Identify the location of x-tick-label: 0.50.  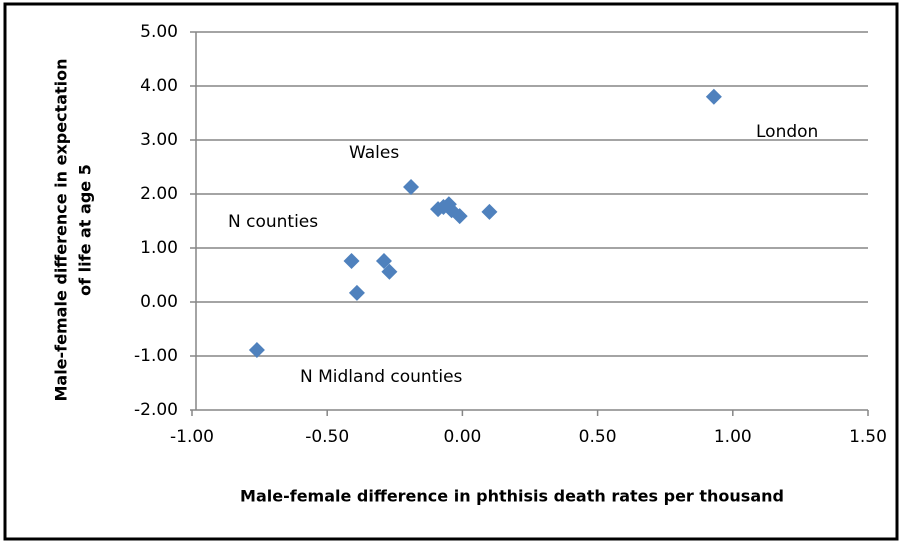
(598, 437).